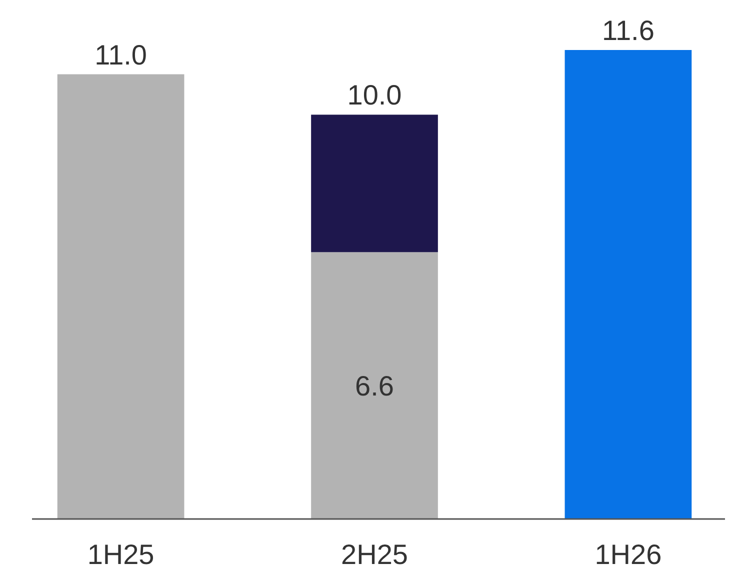  What do you see at coordinates (121, 54) in the screenshot?
I see `data-label: 11.0` at bounding box center [121, 54].